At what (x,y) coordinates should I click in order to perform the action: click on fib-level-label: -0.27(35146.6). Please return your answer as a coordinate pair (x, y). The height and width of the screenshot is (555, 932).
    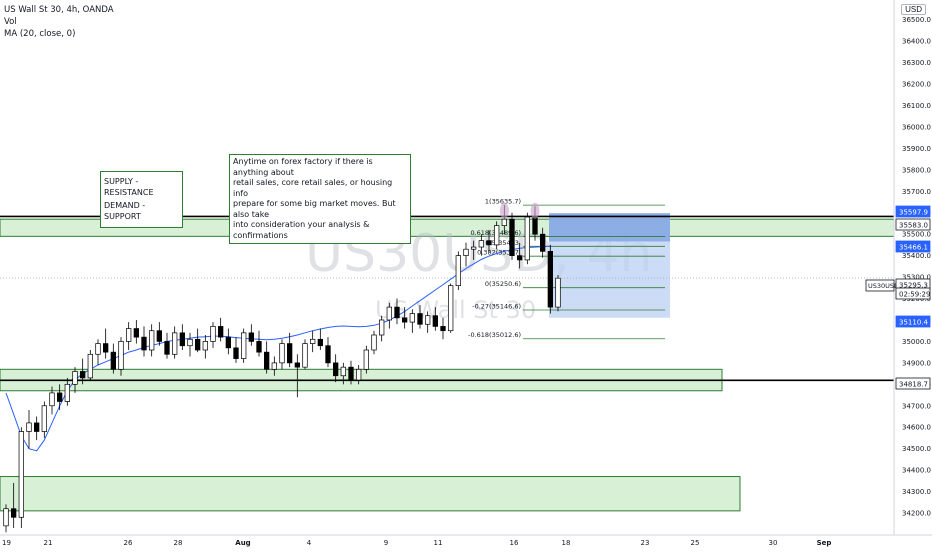
    Looking at the image, I should click on (496, 306).